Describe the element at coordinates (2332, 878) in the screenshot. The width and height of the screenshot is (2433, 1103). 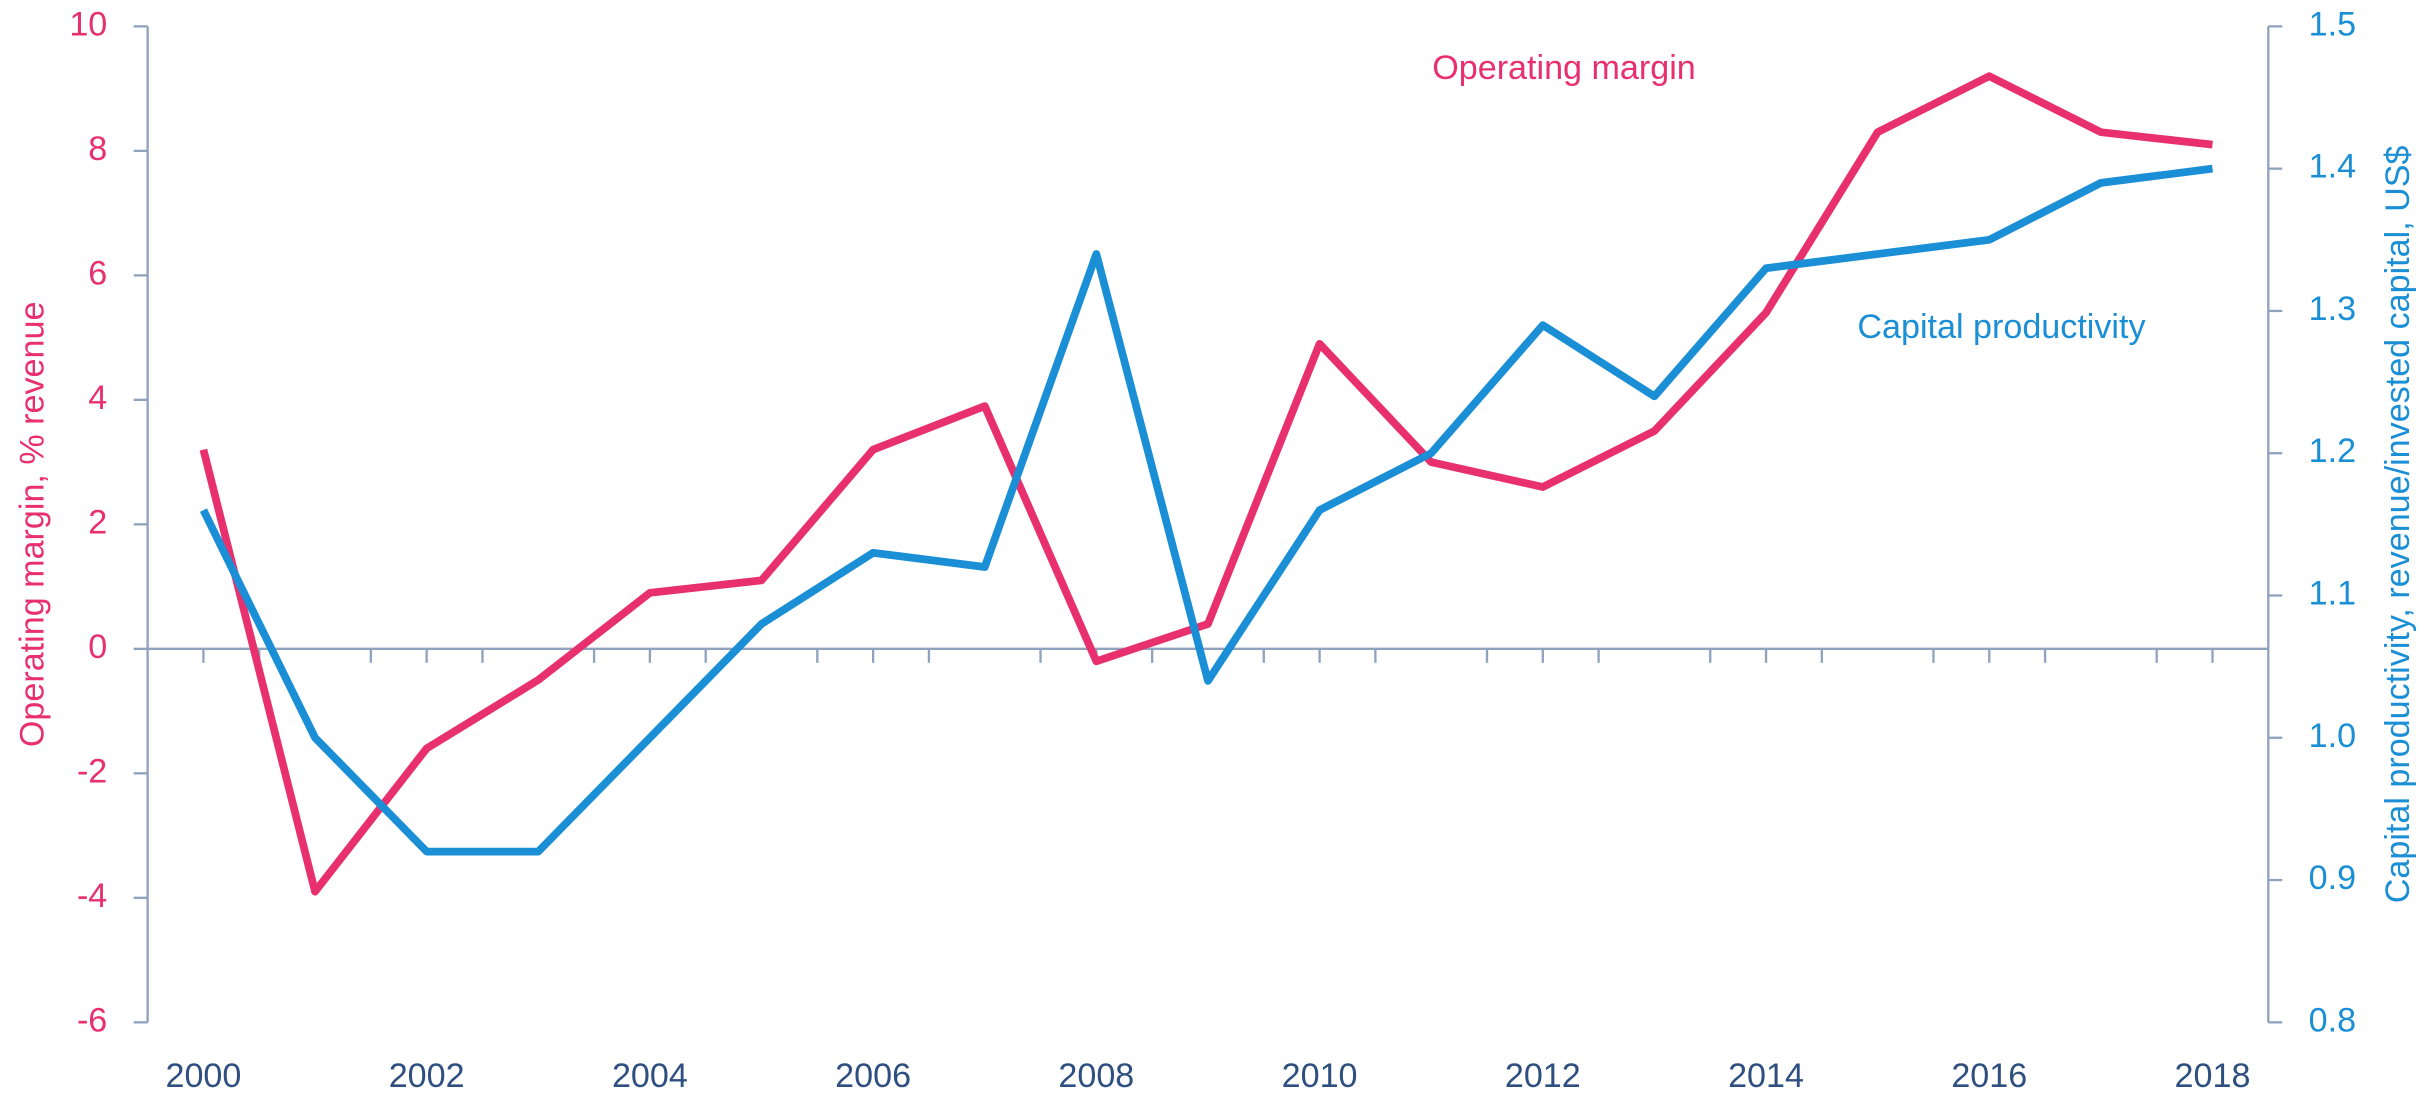
I see `y2-tick-label: 0.9` at that location.